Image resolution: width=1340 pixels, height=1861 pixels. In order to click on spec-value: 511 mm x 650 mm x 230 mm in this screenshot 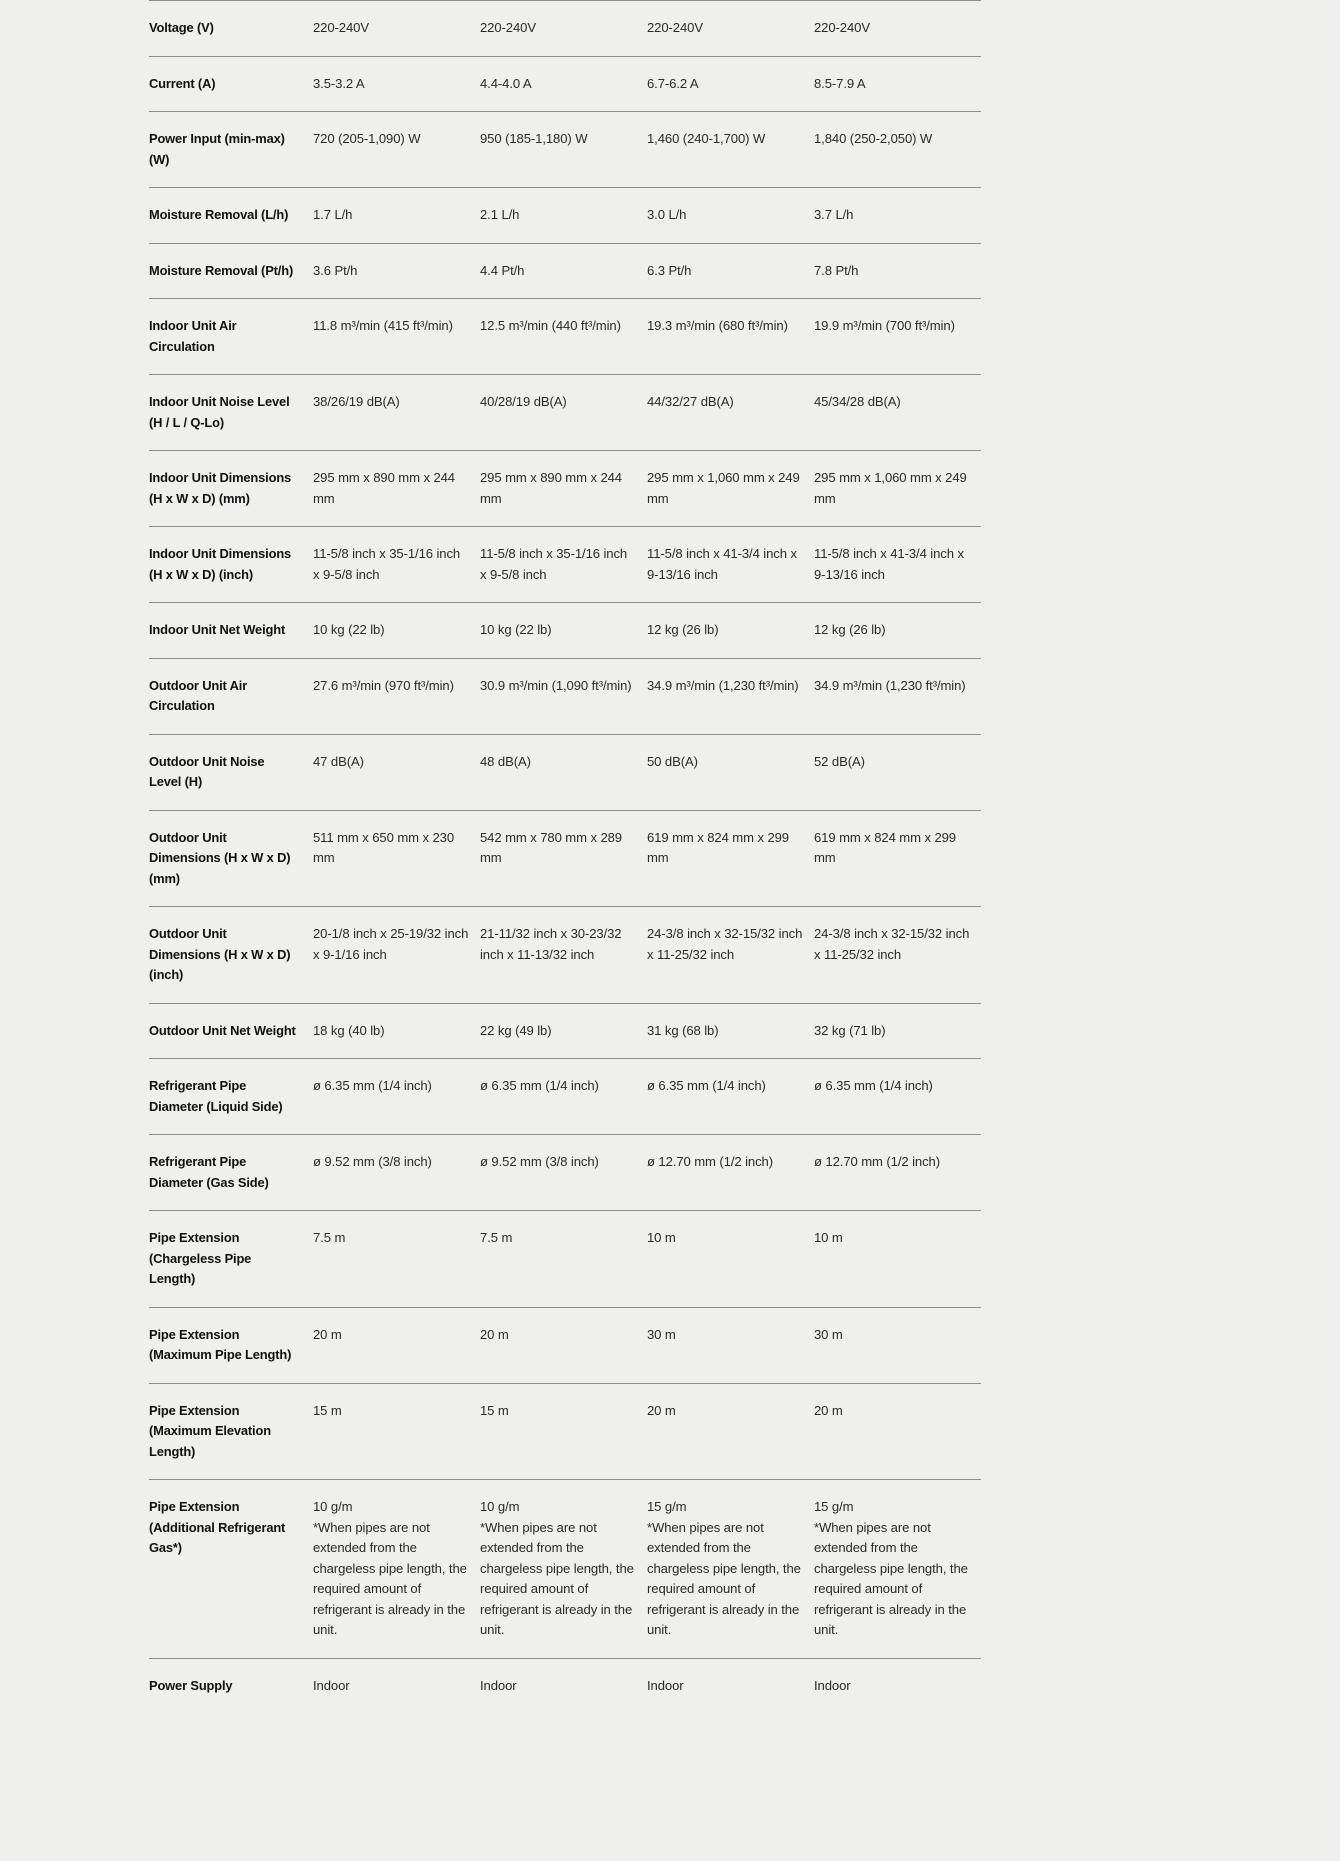, I will do `click(384, 847)`.